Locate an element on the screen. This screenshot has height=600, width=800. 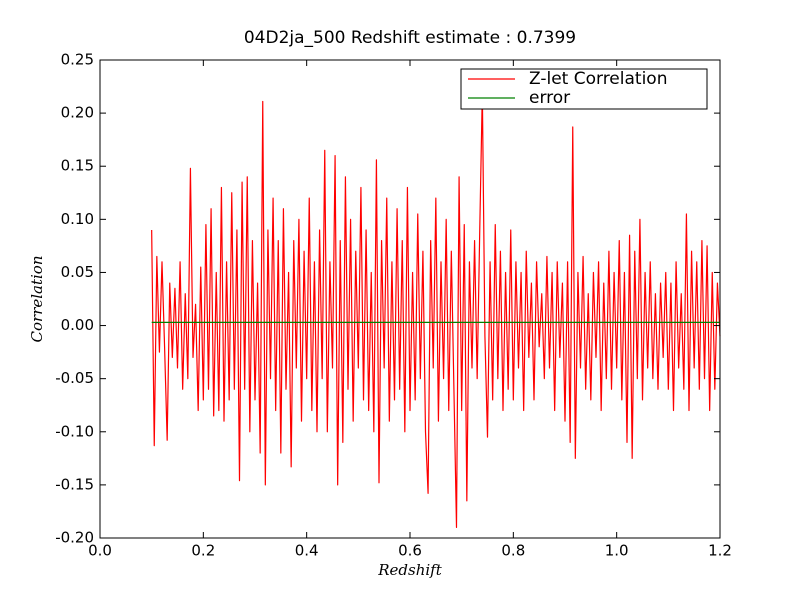
chart-title: 04D2ja_500 Redshift estimate : 0.7399 is located at coordinates (410, 38).